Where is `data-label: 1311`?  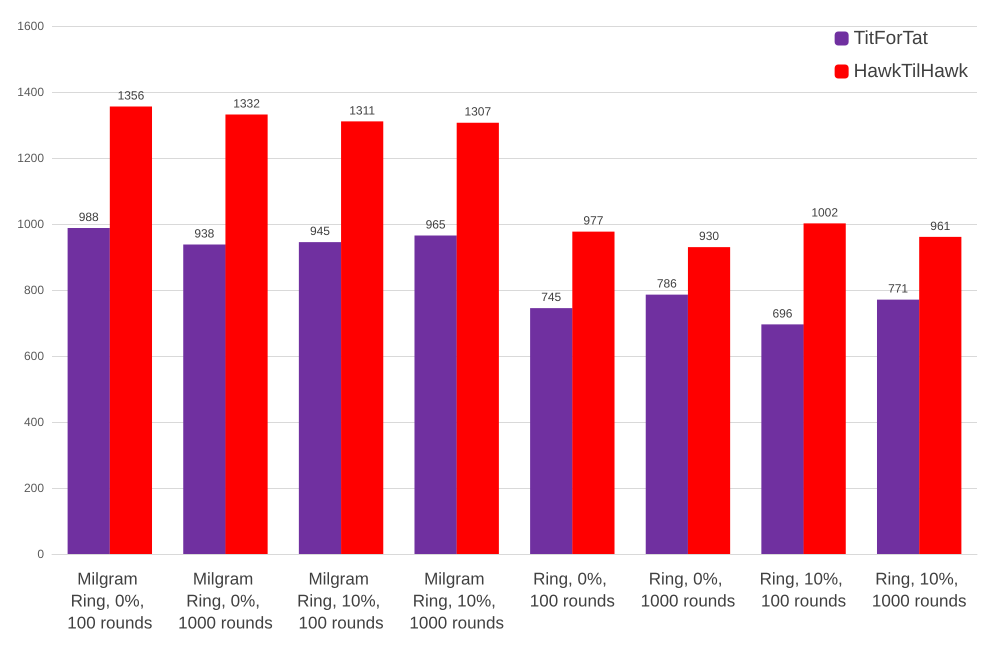 data-label: 1311 is located at coordinates (362, 110).